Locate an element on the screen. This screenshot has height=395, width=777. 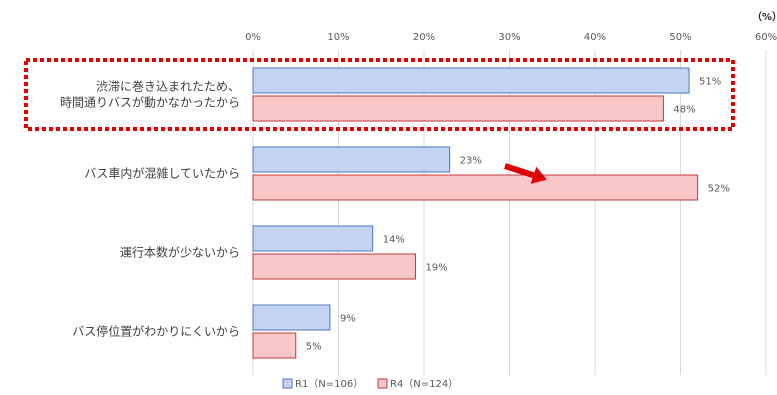
data-label: 52% is located at coordinates (719, 189).